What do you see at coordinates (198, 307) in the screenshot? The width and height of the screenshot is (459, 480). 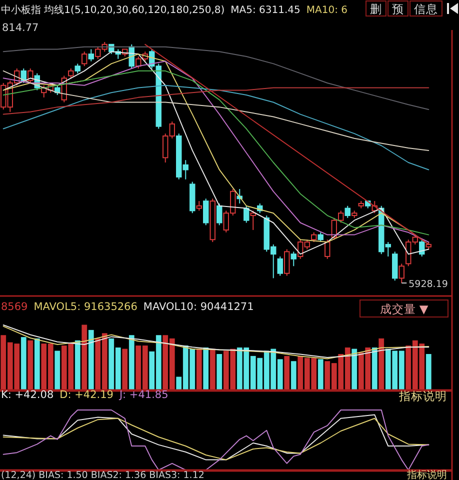 I see `text: MAVOL10: 90441271` at bounding box center [198, 307].